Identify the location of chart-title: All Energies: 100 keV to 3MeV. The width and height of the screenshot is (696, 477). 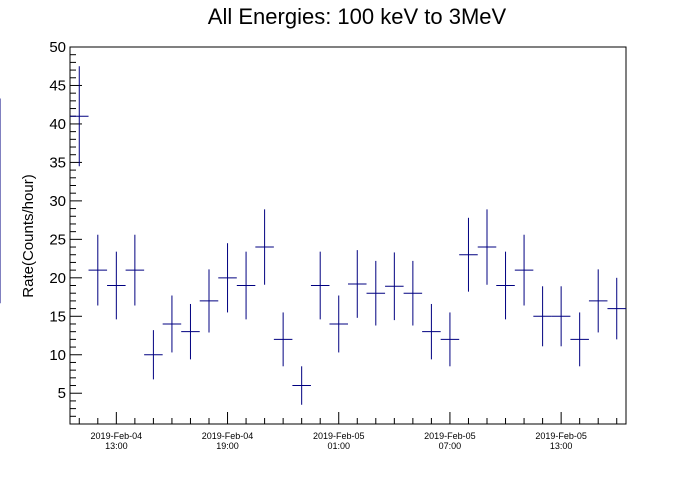
(357, 16).